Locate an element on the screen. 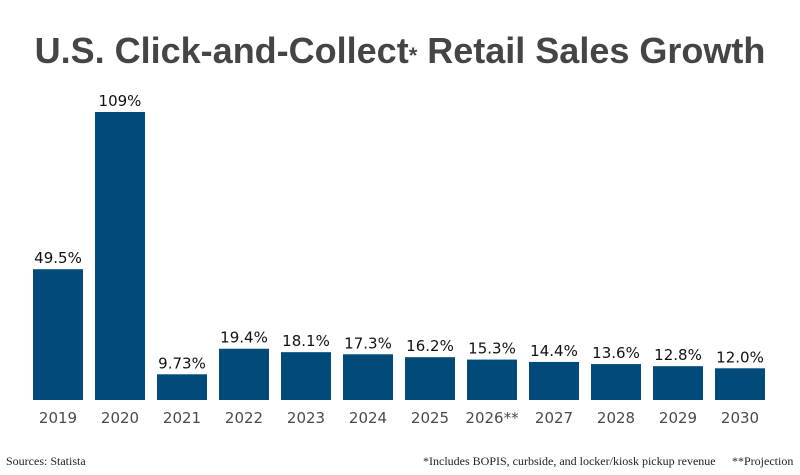 The width and height of the screenshot is (800, 475). bar-2029 is located at coordinates (678, 383).